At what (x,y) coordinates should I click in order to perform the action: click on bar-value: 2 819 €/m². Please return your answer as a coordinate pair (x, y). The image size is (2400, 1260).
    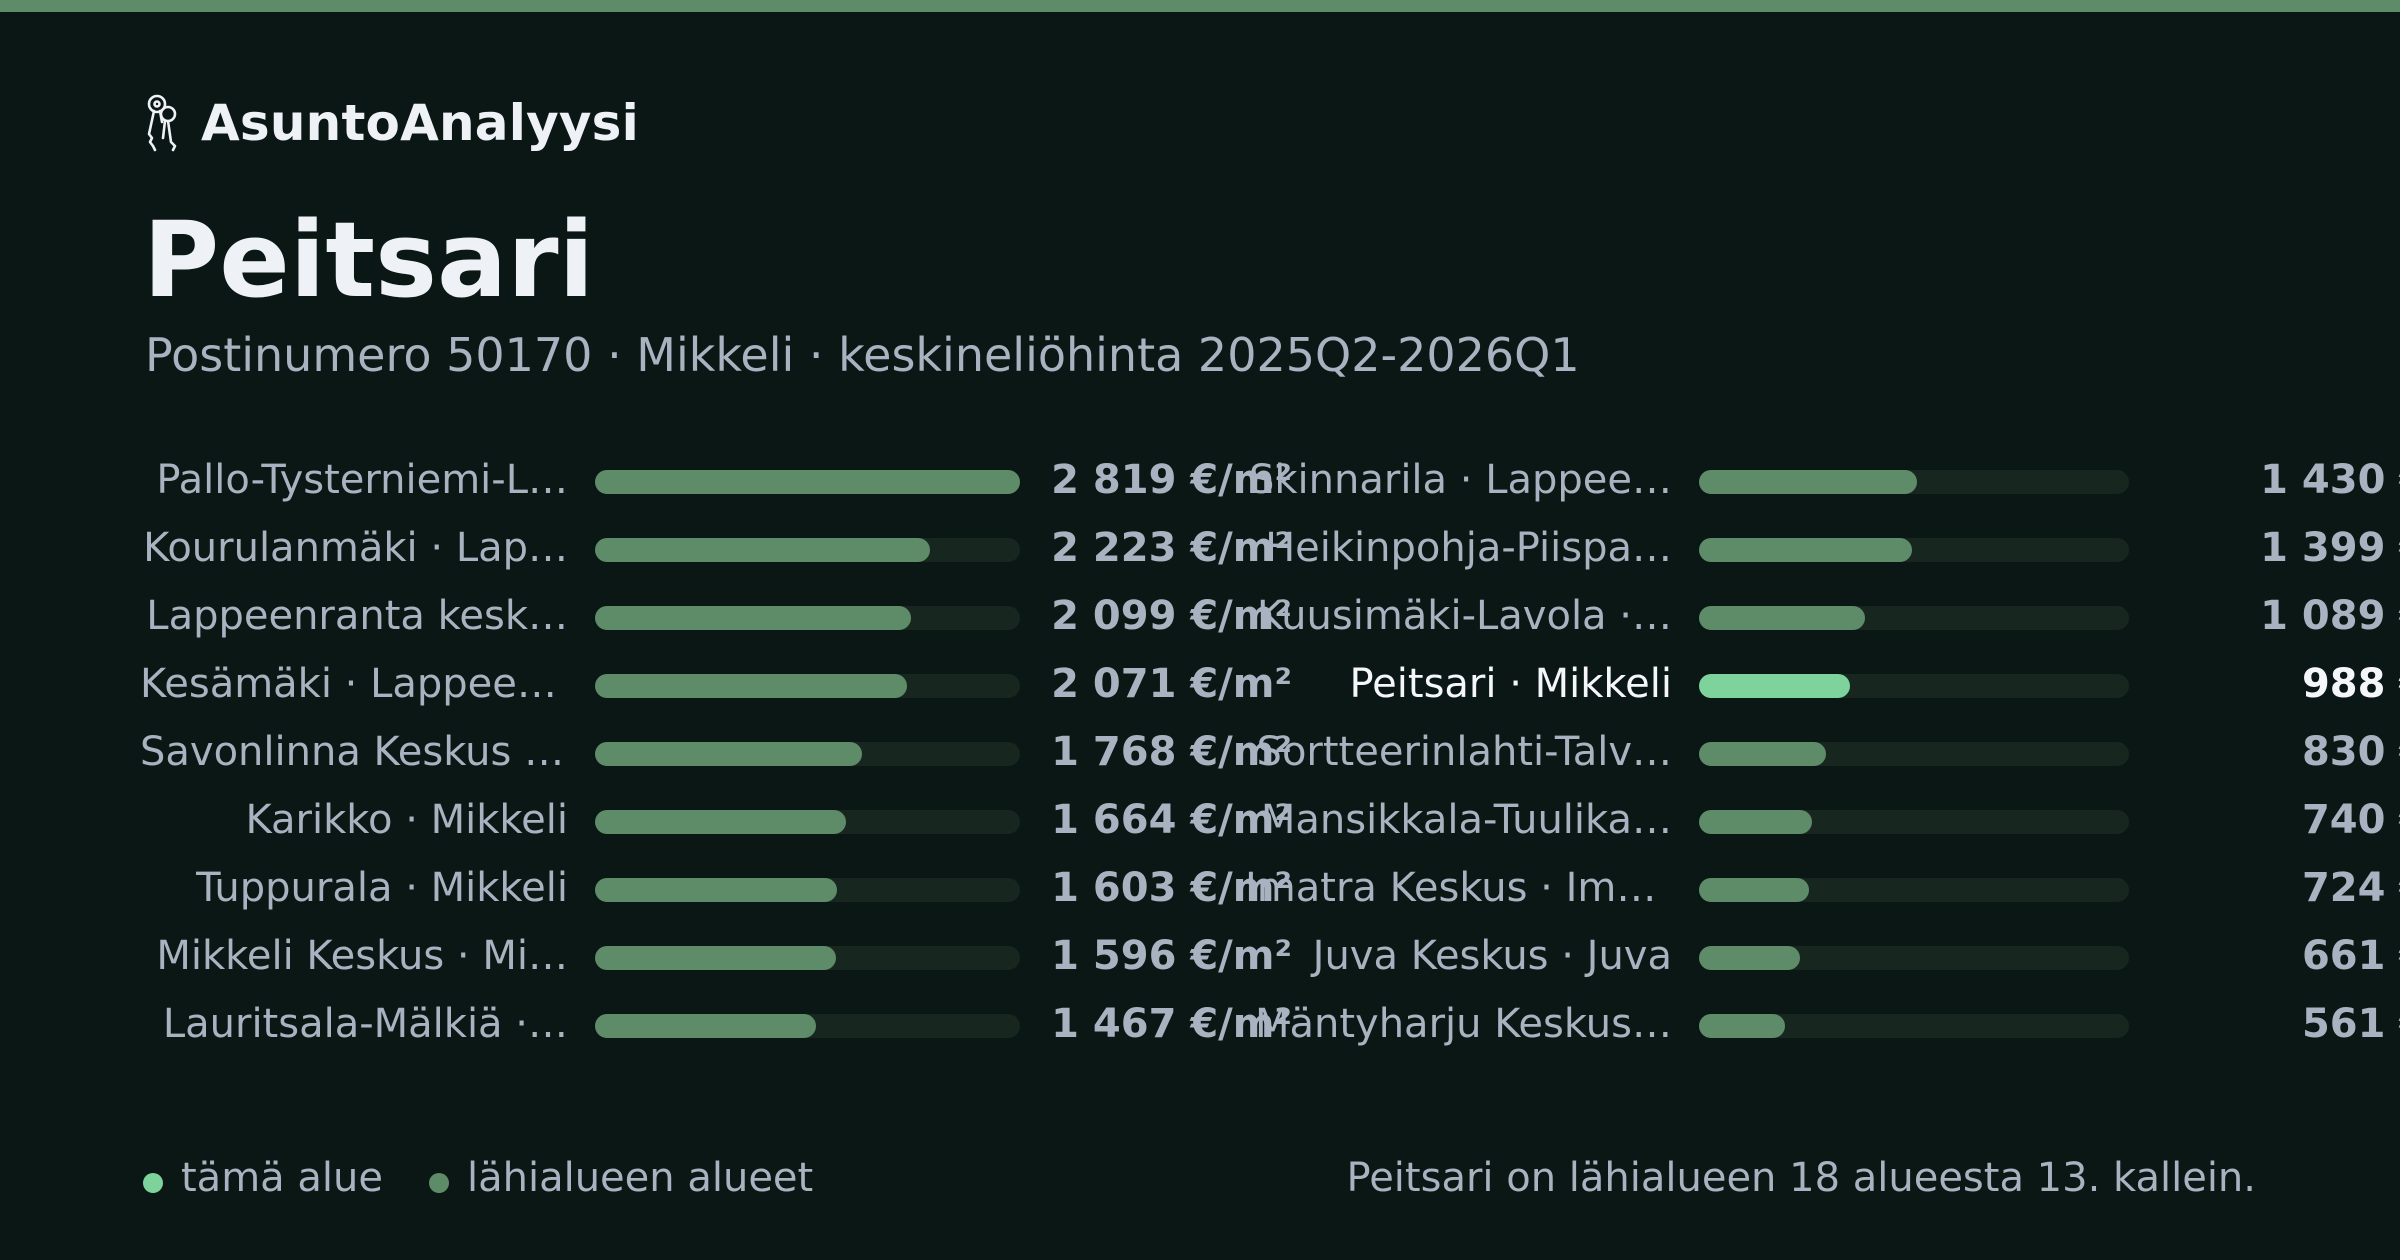
    Looking at the image, I should click on (1171, 480).